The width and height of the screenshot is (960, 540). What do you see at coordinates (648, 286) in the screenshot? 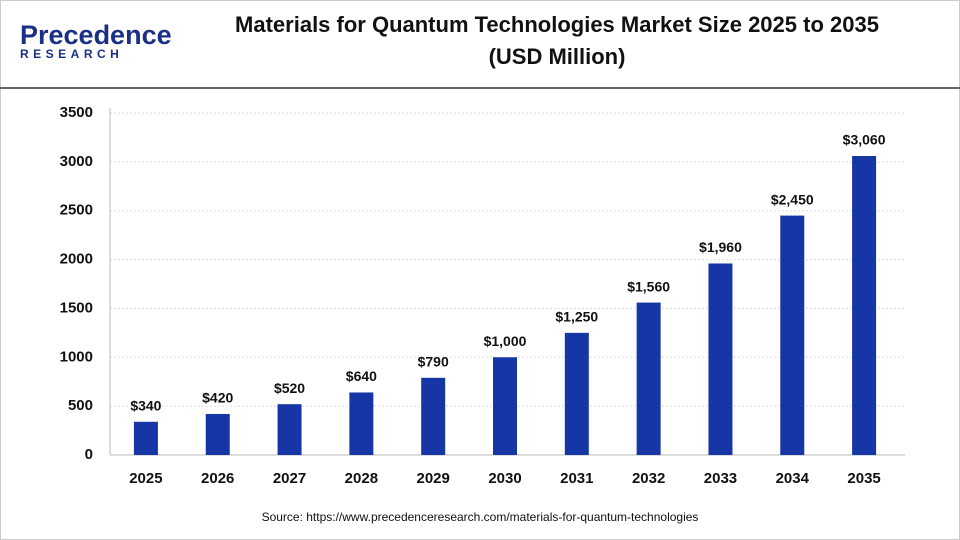
I see `value-label: $1,560` at bounding box center [648, 286].